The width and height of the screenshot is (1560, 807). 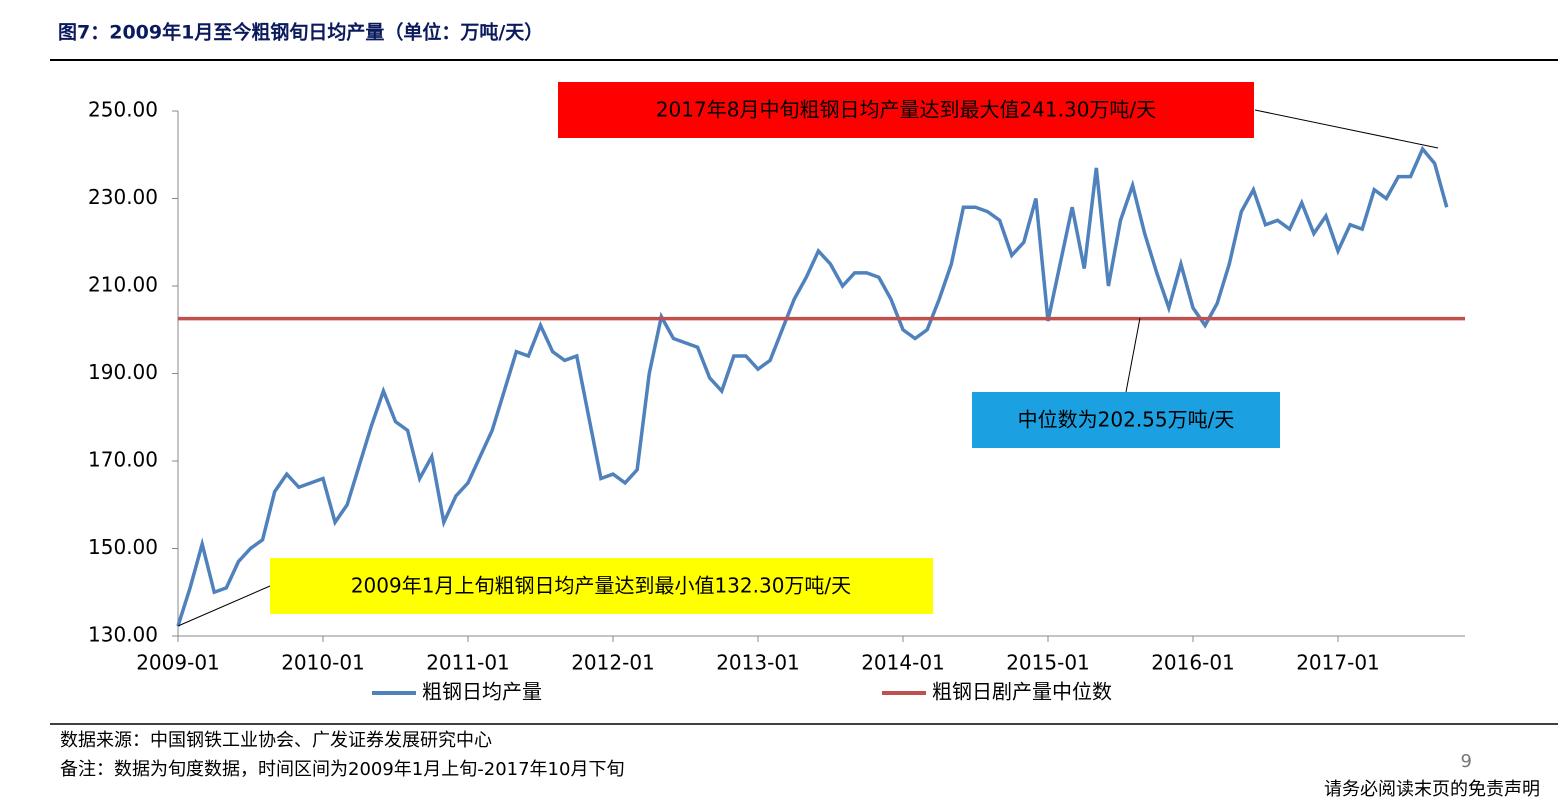 I want to click on y-tick-label: 250.00, so click(x=123, y=110).